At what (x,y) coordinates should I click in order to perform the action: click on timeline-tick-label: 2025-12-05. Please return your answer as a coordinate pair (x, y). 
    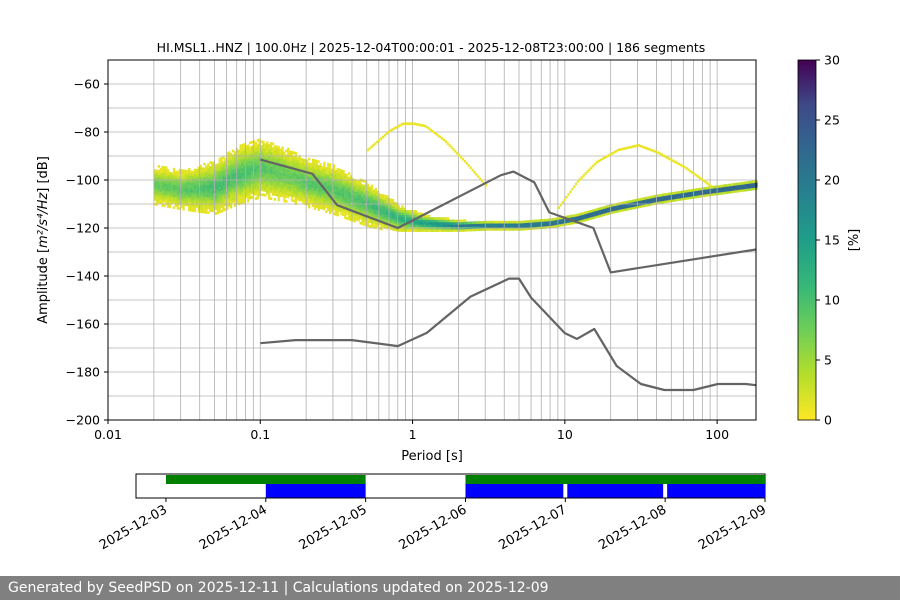
    Looking at the image, I should click on (333, 527).